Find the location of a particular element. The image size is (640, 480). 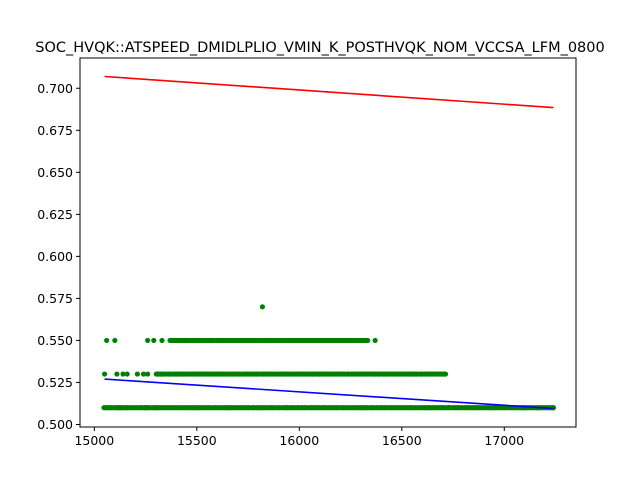

y-tick-label: 0.700 is located at coordinates (55, 88).